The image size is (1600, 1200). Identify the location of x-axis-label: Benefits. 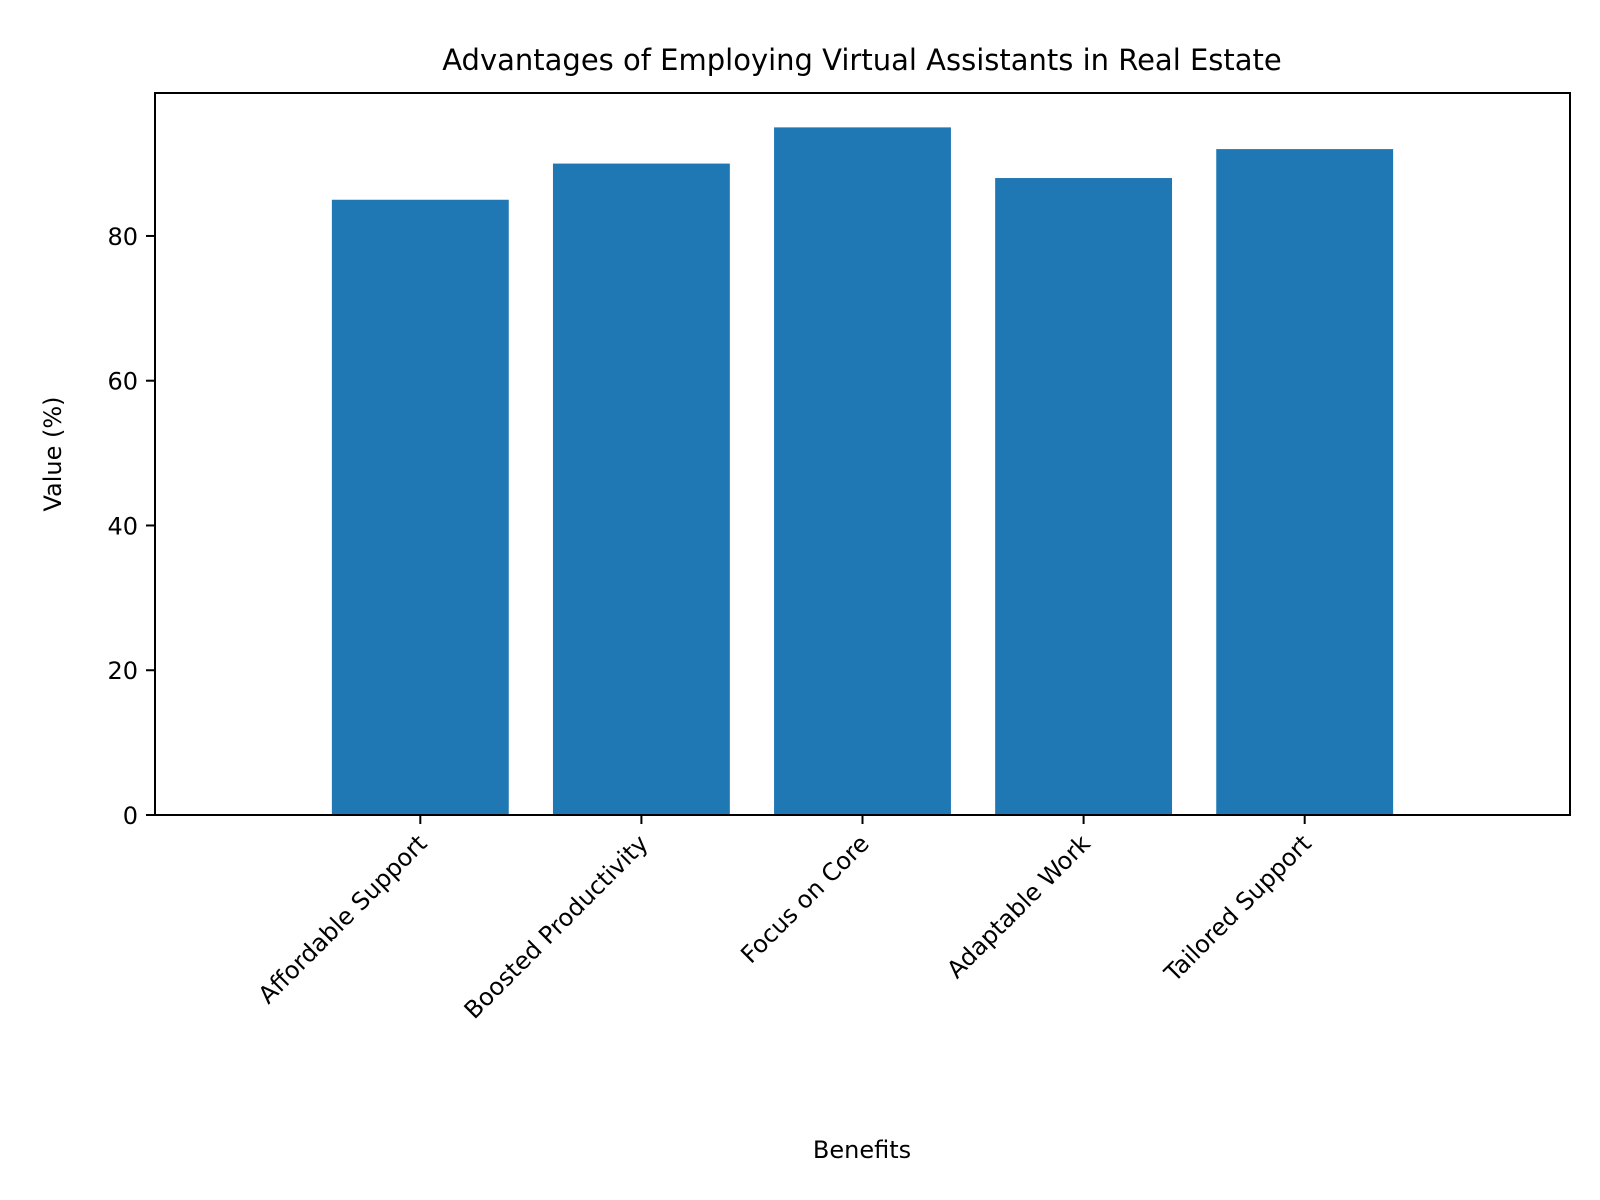
(862, 1150).